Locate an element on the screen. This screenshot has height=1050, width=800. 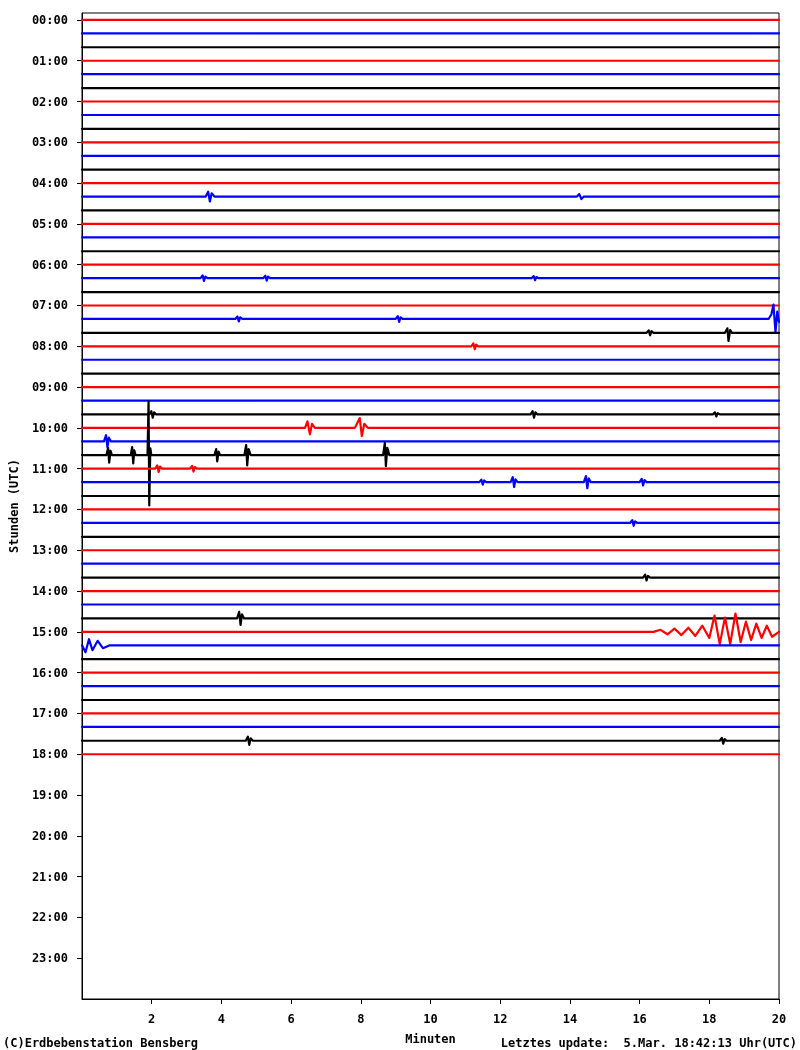
text: (C)Erdbebenstation Bensberg is located at coordinates (101, 1043).